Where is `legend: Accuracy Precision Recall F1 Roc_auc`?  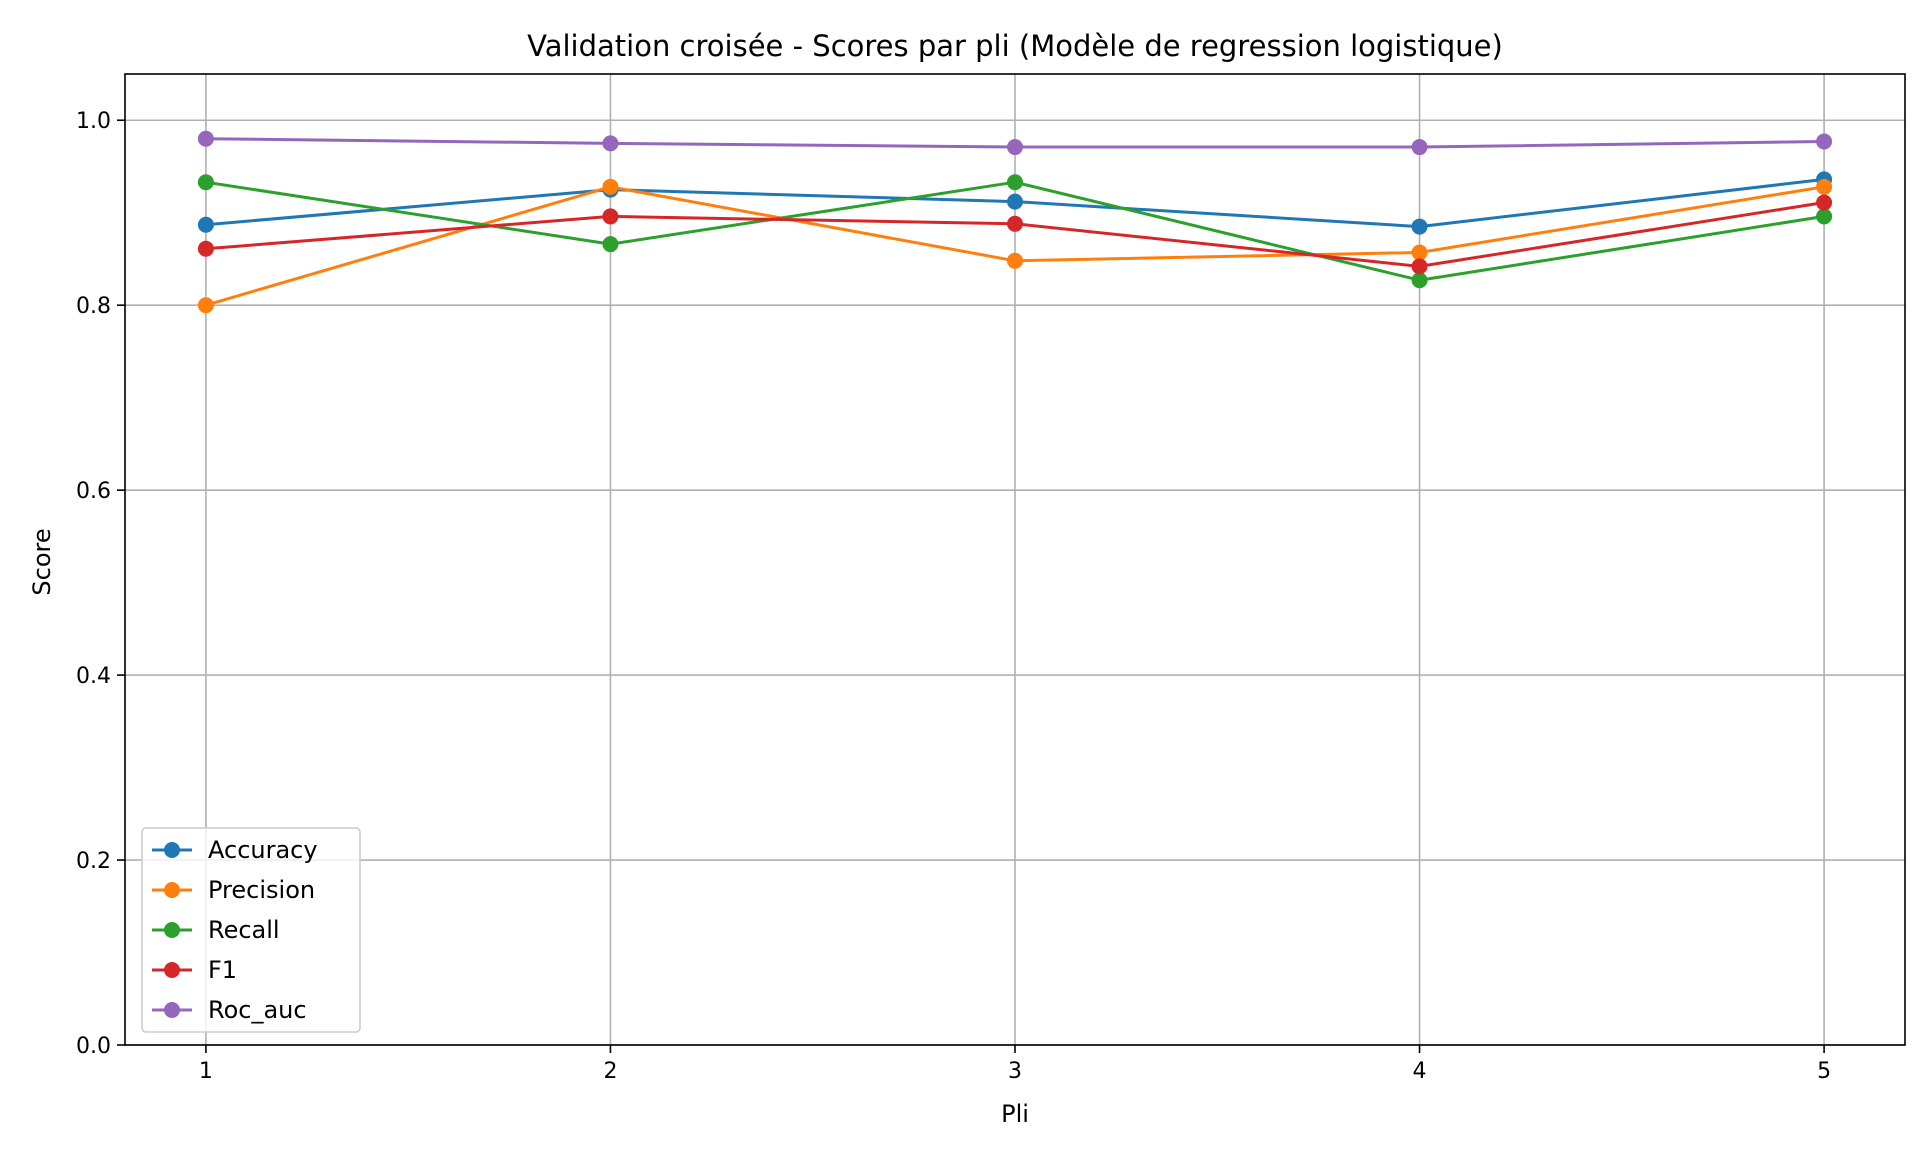 legend: Accuracy Precision Recall F1 Roc_auc is located at coordinates (251, 930).